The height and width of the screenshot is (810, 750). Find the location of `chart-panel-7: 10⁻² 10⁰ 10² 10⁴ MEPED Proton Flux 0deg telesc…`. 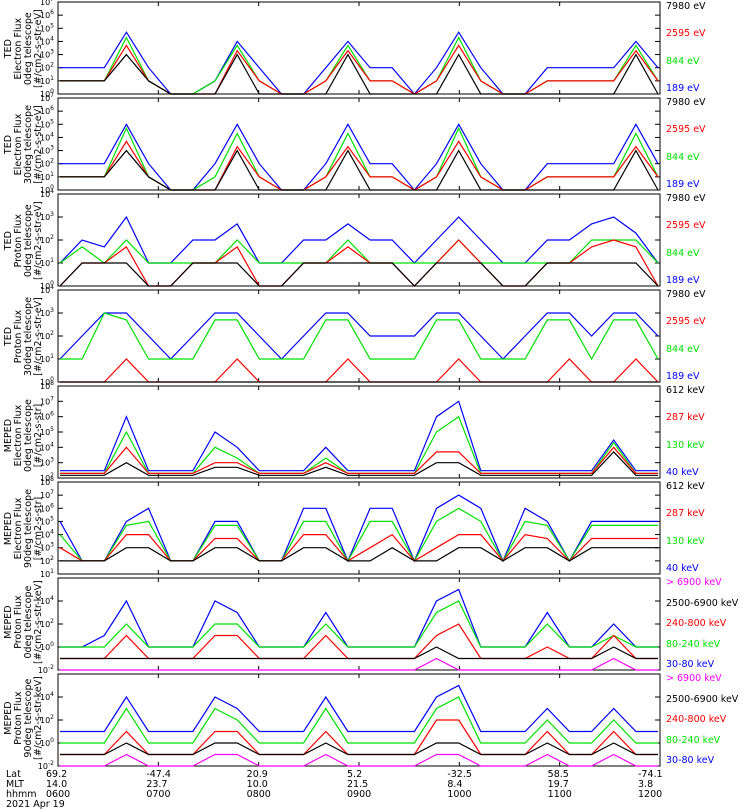

chart-panel-7: 10⁻² 10⁰ 10² 10⁴ MEPED Proton Flux 0deg telesc… is located at coordinates (375, 625).